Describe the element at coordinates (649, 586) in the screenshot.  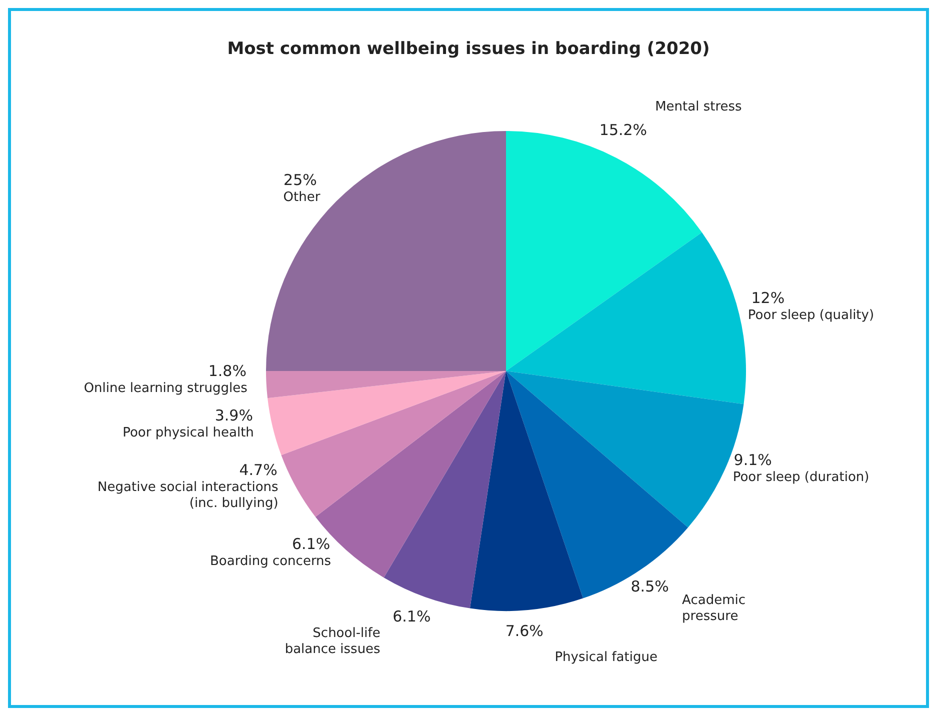
I see `data-label: 8.5%` at that location.